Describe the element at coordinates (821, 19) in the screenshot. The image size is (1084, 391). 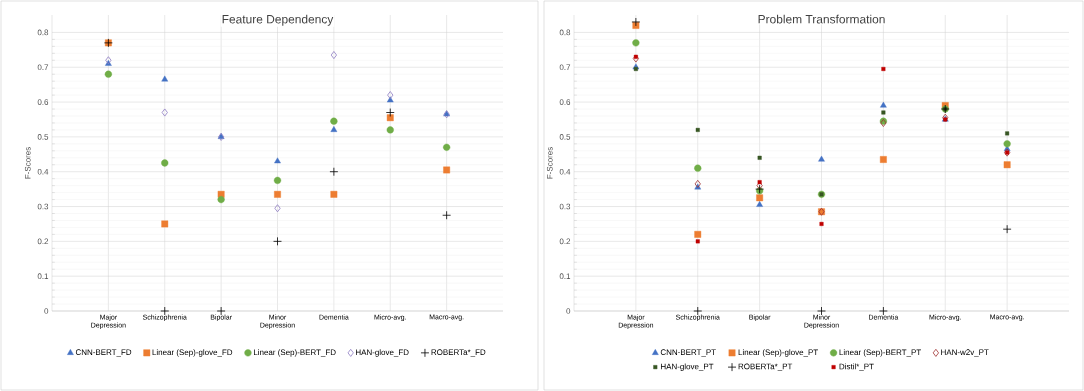
I see `chart-title: Problem Transformation` at that location.